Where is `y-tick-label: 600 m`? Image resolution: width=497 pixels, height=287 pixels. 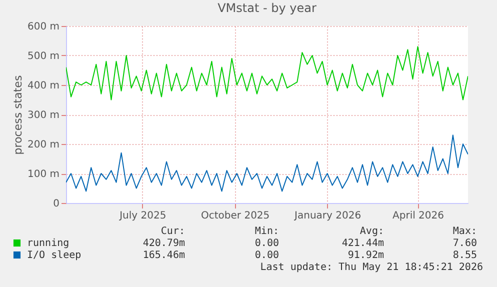 y-tick-label: 600 m is located at coordinates (43, 27).